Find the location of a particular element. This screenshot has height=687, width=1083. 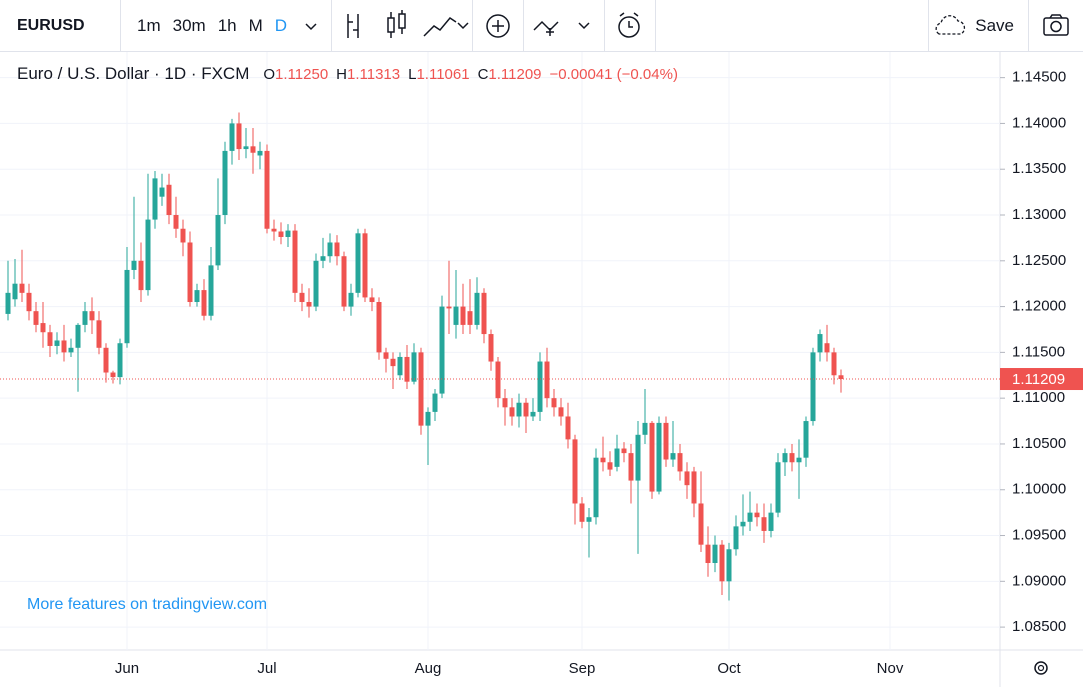

dropdown-icon is located at coordinates (311, 26).